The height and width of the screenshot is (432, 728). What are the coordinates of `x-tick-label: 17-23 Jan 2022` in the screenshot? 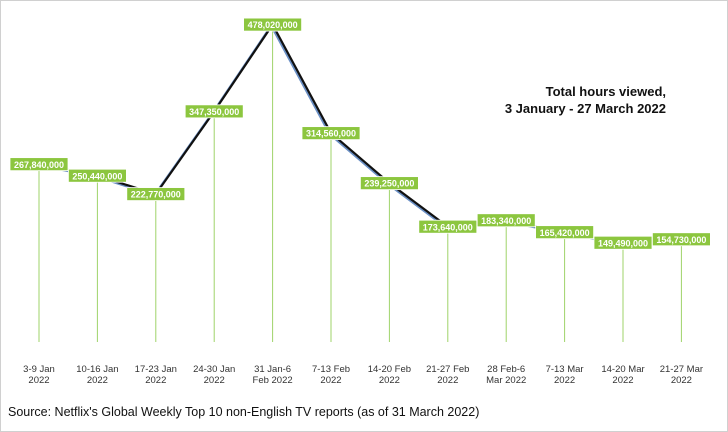 It's located at (156, 375).